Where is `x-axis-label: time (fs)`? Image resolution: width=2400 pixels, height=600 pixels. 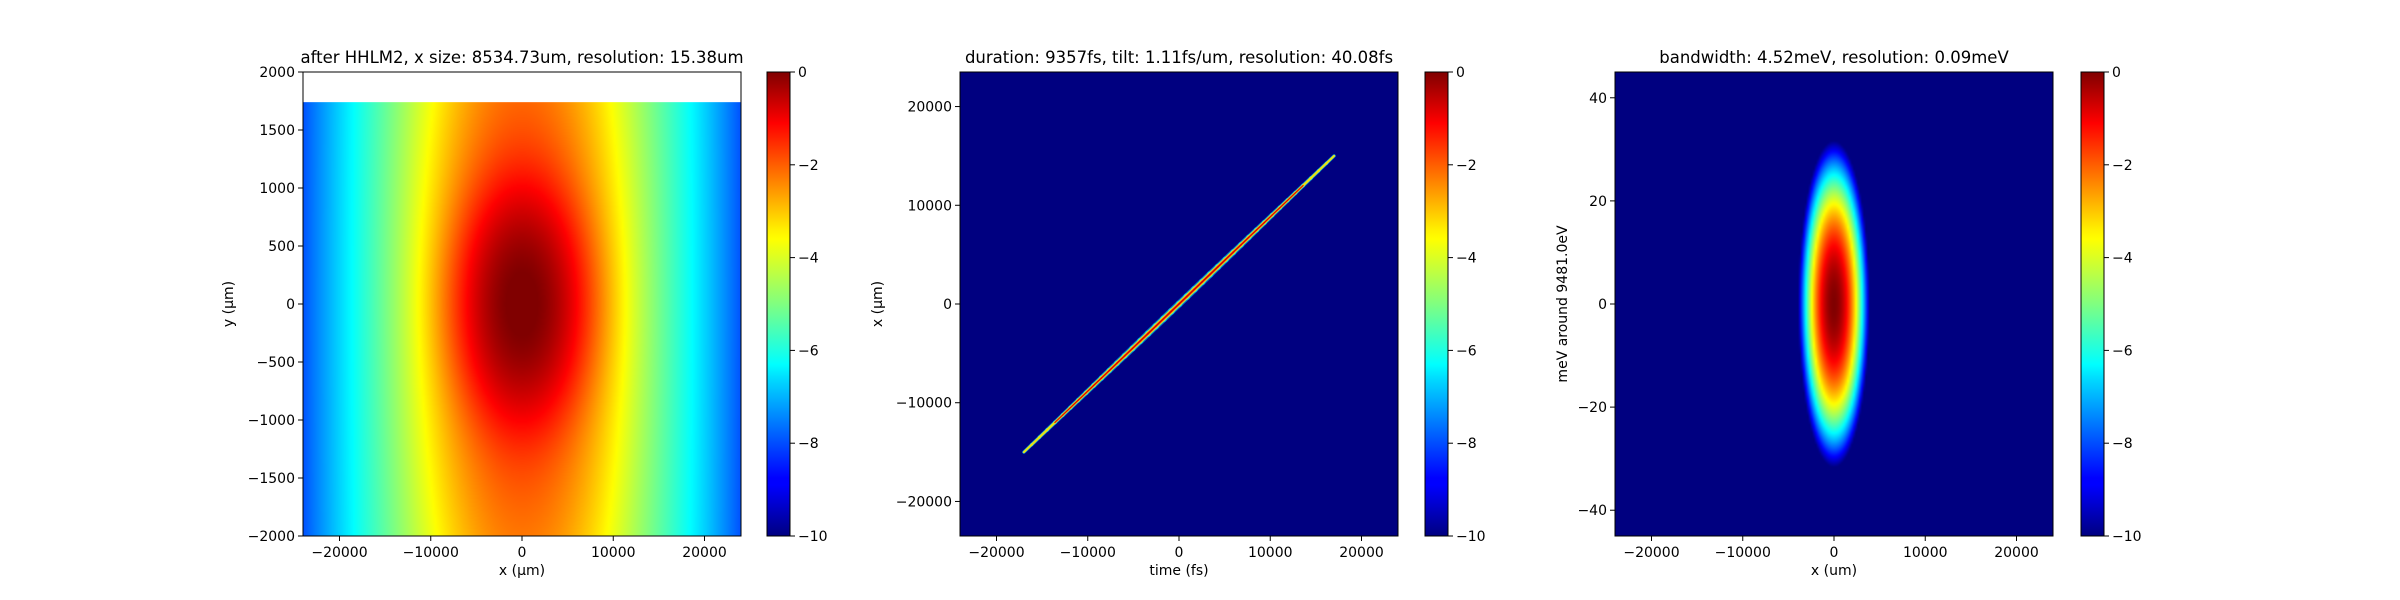
x-axis-label: time (fs) is located at coordinates (1178, 571).